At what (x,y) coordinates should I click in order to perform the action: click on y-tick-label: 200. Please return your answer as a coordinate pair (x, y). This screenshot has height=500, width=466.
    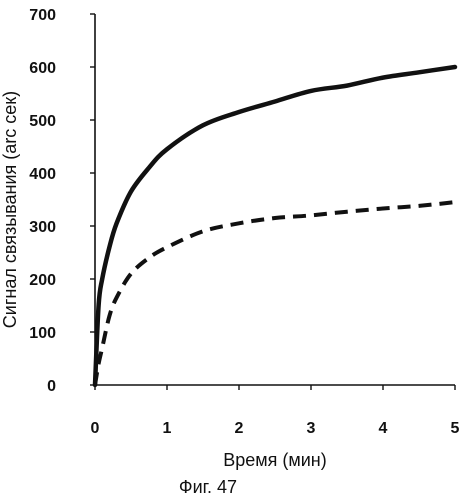
    Looking at the image, I should click on (42, 280).